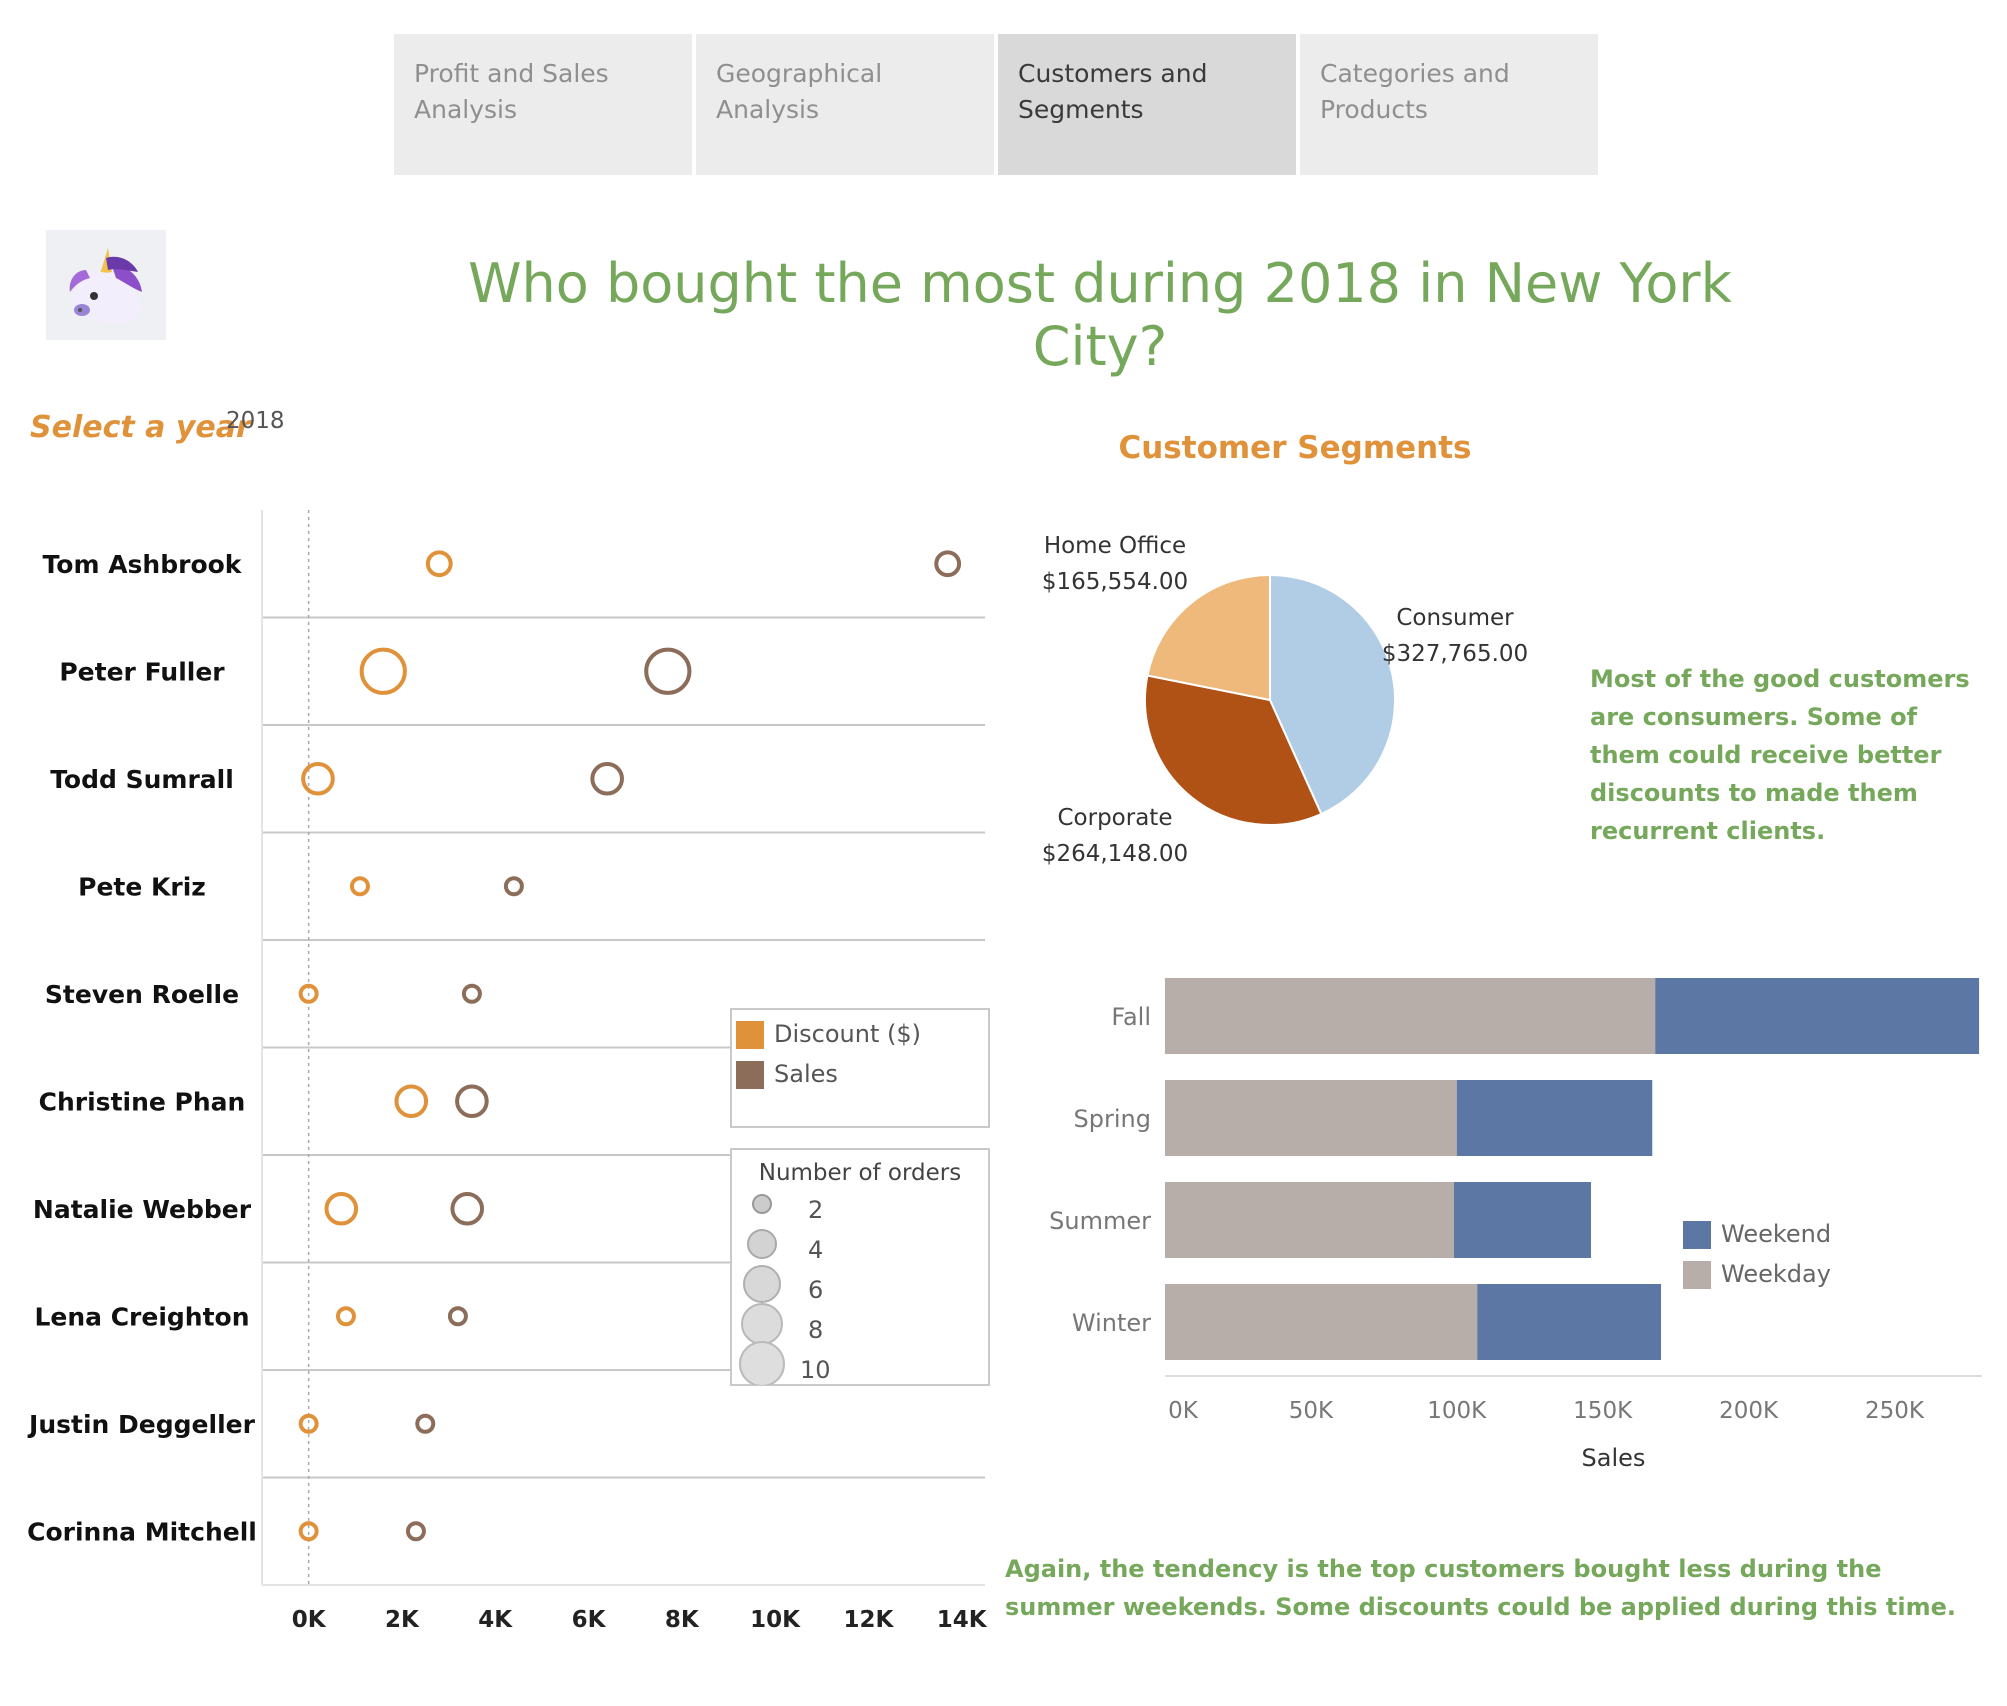 This screenshot has width=2007, height=1706. I want to click on logo, so click(106, 285).